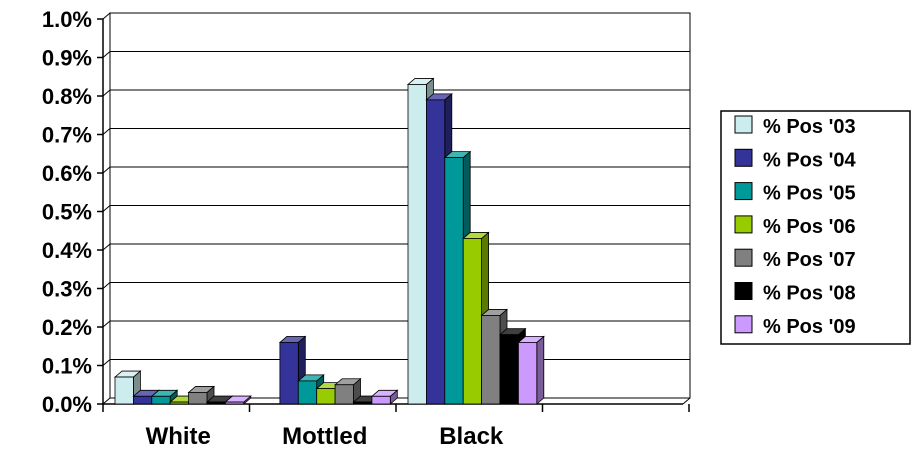 This screenshot has width=912, height=451. What do you see at coordinates (67, 250) in the screenshot?
I see `y-tick-label: 0.4%` at bounding box center [67, 250].